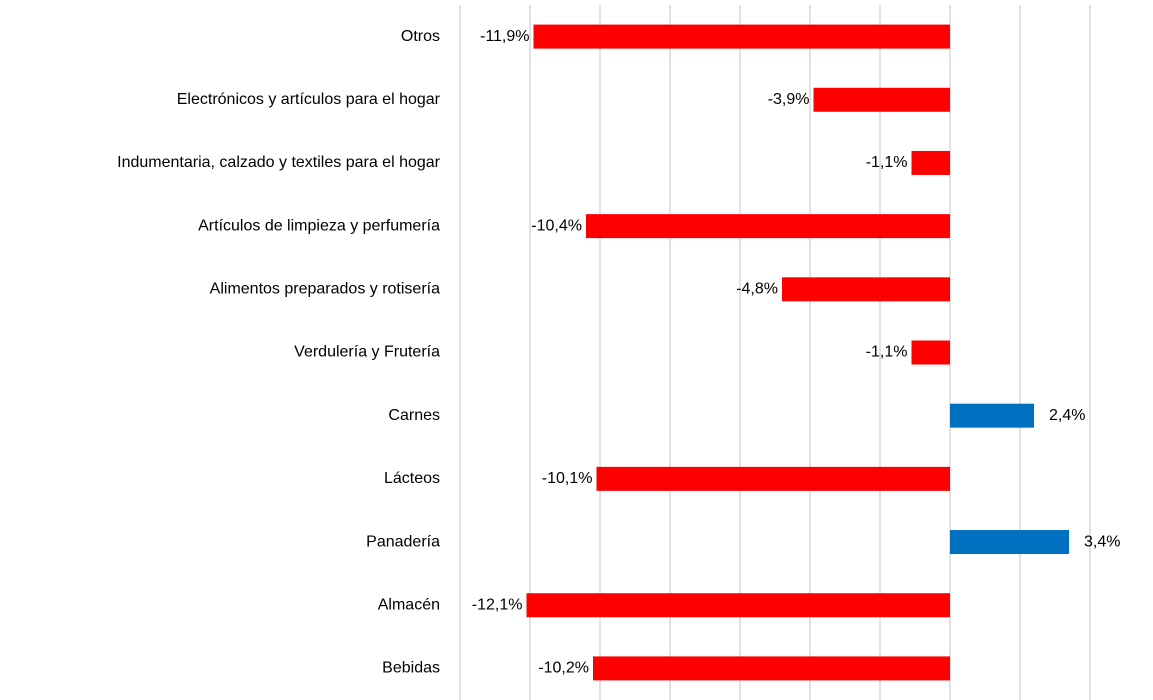 The height and width of the screenshot is (700, 1153). What do you see at coordinates (1102, 541) in the screenshot?
I see `data-label: 3,4%` at bounding box center [1102, 541].